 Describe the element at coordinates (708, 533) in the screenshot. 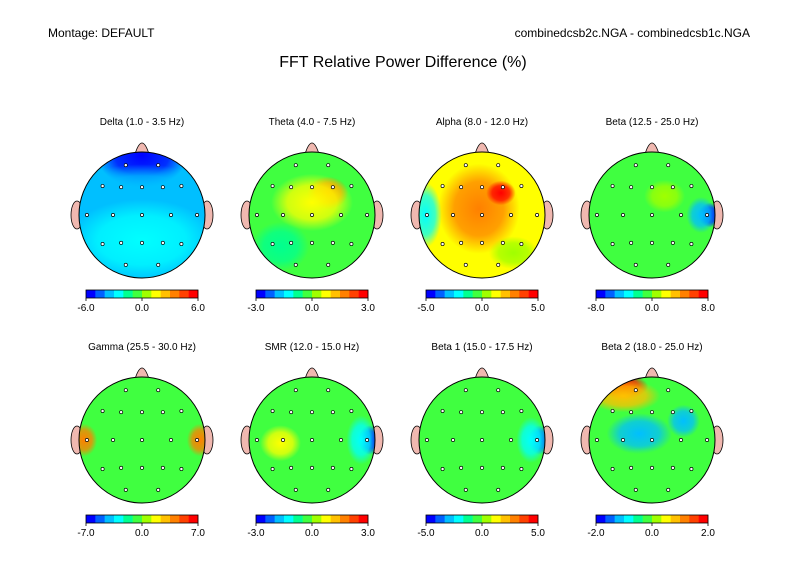

I see `color-scale-tick-label: 2.0` at that location.